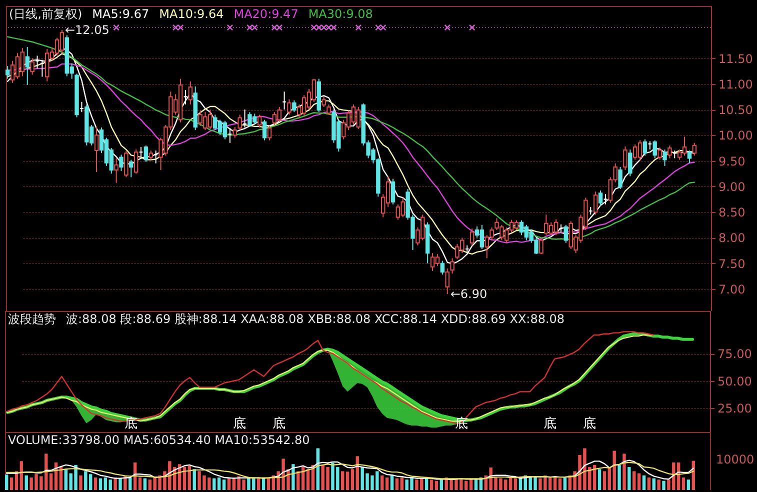 This screenshot has width=757, height=492. Describe the element at coordinates (159, 440) in the screenshot. I see `chart-title: VOLUME:33798.00 MA5:60534.40 MA10:53542.80` at that location.